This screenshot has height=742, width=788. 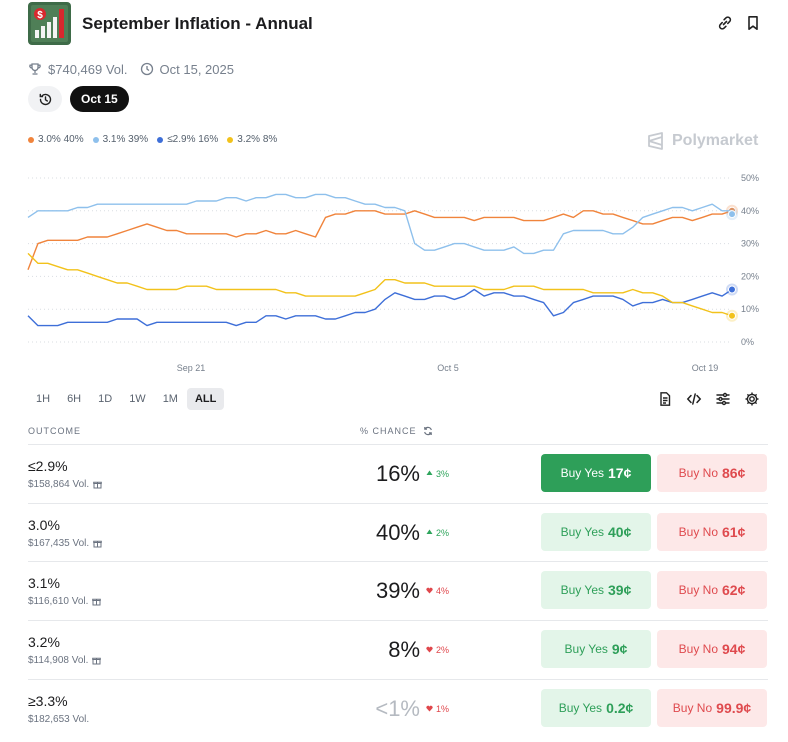 What do you see at coordinates (196, 69) in the screenshot?
I see `end-date: Oct 15, 2025` at bounding box center [196, 69].